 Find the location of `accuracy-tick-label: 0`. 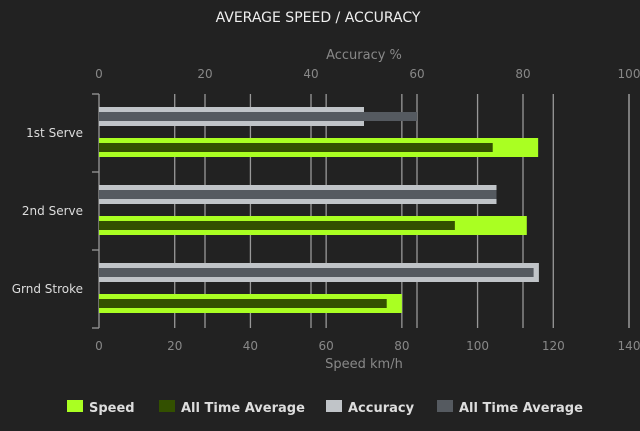

accuracy-tick-label: 0 is located at coordinates (99, 74).